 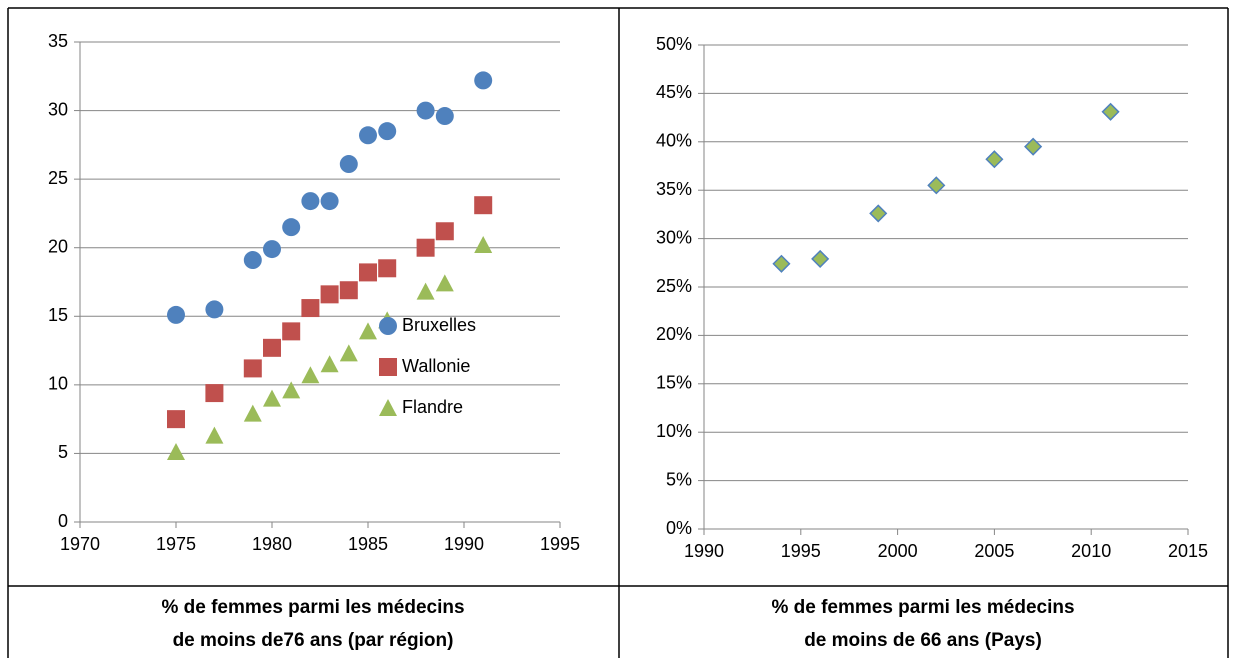 What do you see at coordinates (674, 334) in the screenshot?
I see `y-tick-label: 20%` at bounding box center [674, 334].